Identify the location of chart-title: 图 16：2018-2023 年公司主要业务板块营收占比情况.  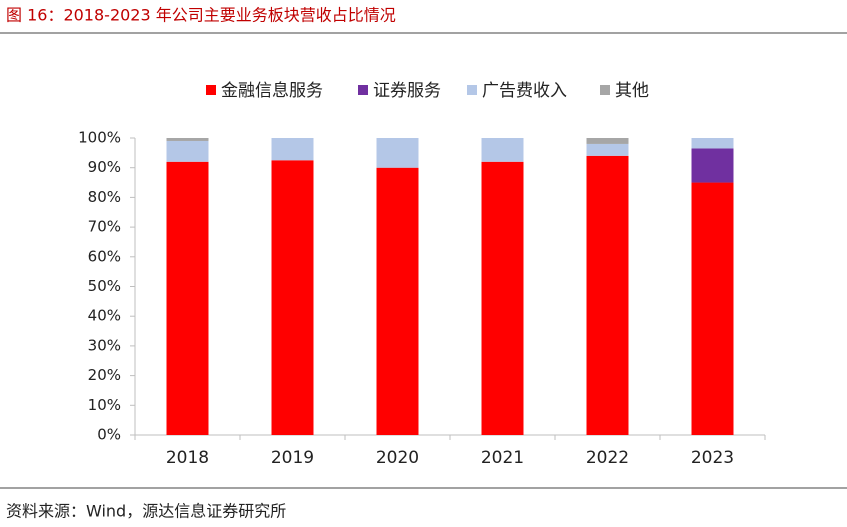
(201, 15).